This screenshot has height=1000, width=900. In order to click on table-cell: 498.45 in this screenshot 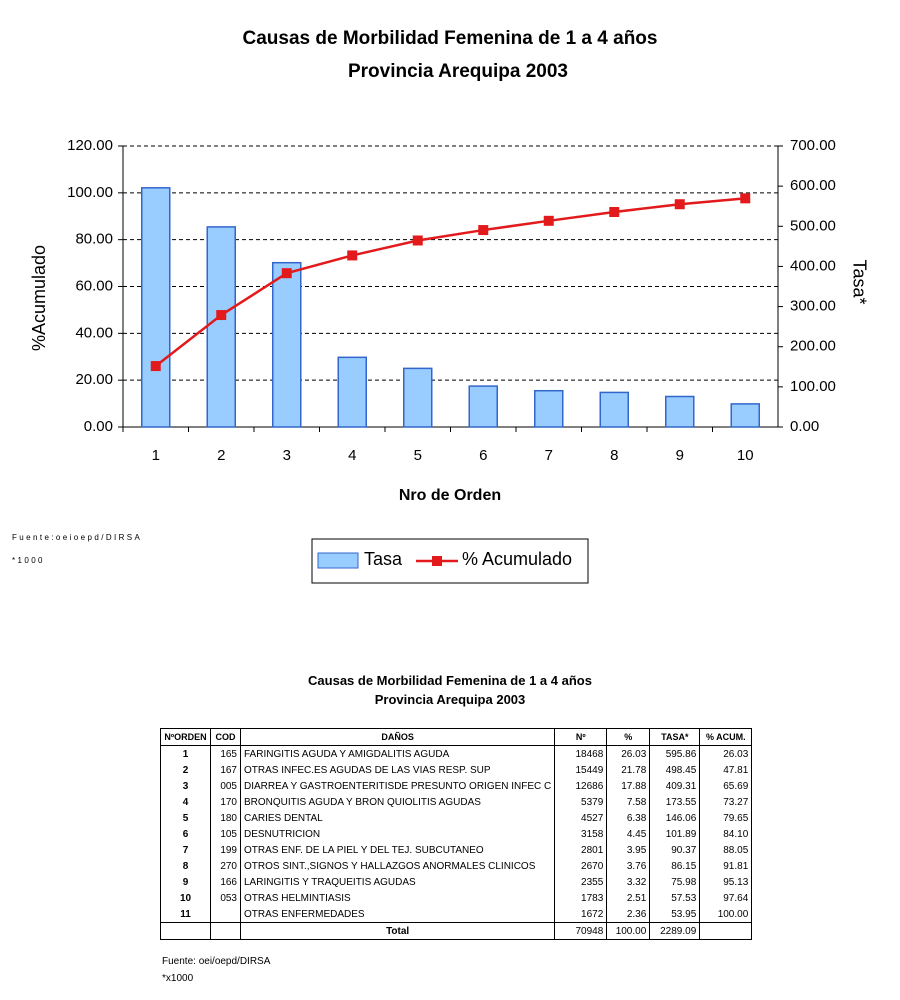, I will do `click(675, 770)`.